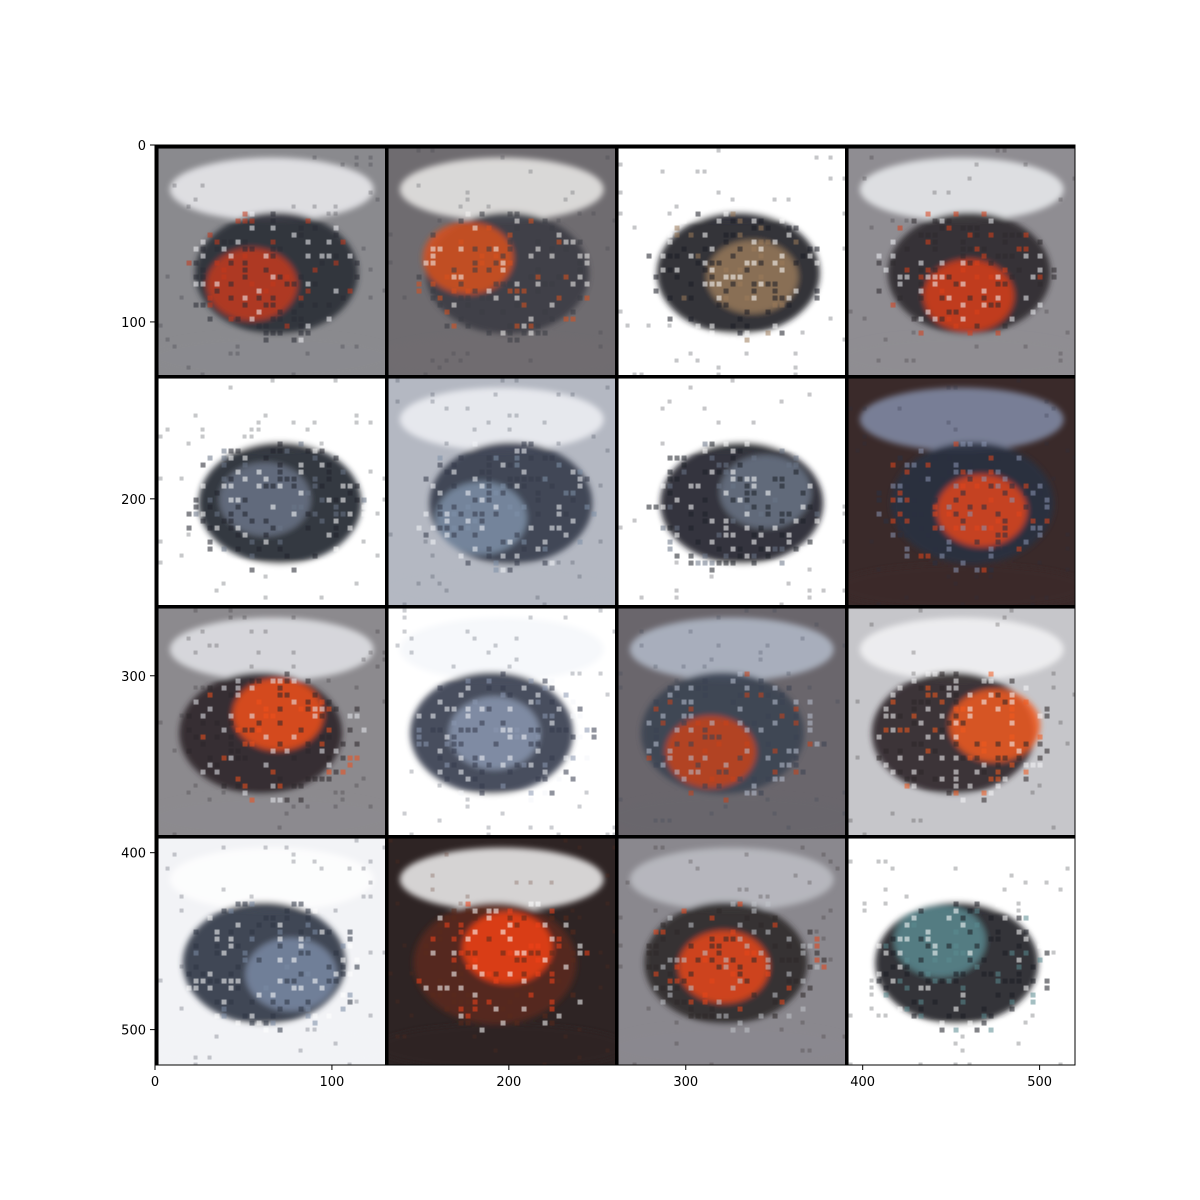 The image size is (1200, 1200). I want to click on image-tile-r3-c3, so click(961, 951).